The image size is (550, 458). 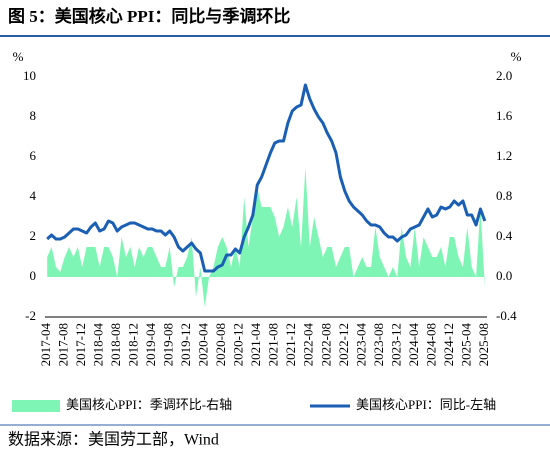 What do you see at coordinates (516, 56) in the screenshot?
I see `y2-unit: %` at bounding box center [516, 56].